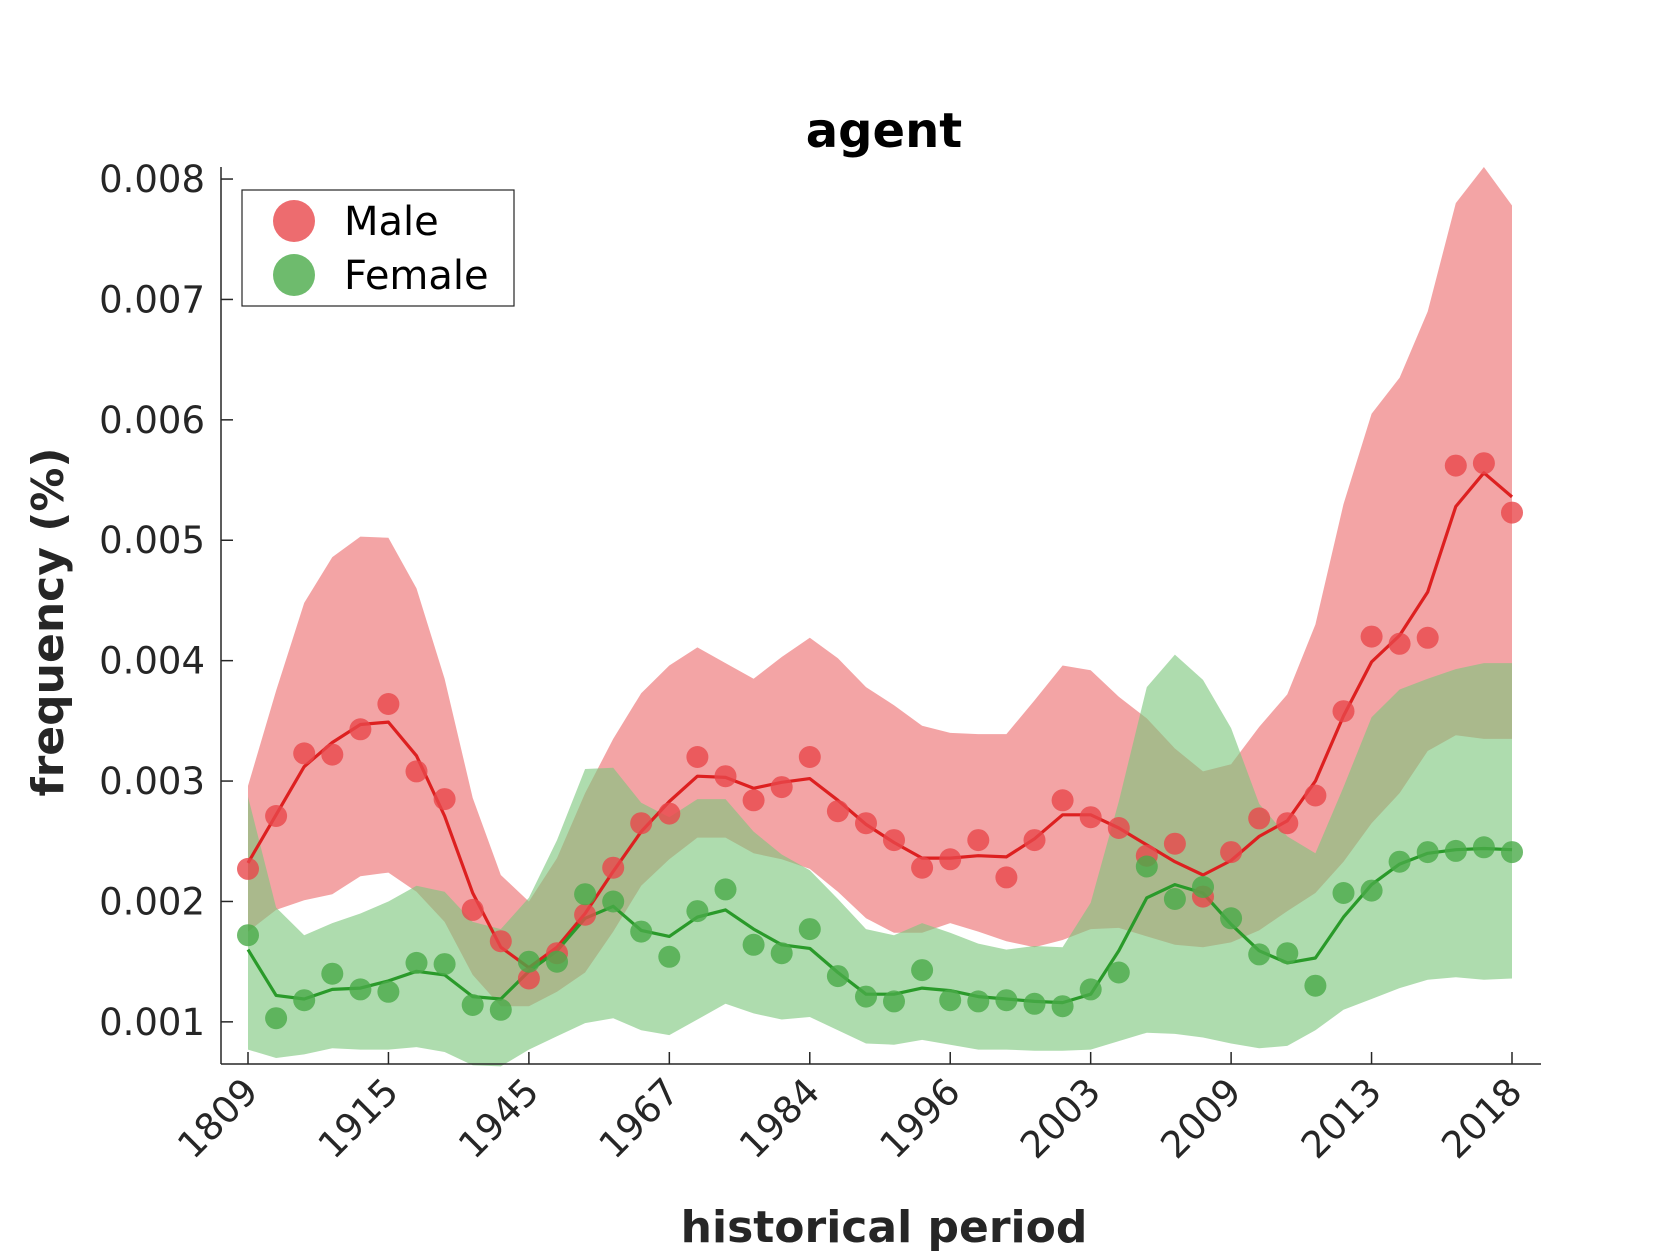 This screenshot has width=1680, height=1260. Describe the element at coordinates (152, 661) in the screenshot. I see `y-tick-label: 0.004` at that location.